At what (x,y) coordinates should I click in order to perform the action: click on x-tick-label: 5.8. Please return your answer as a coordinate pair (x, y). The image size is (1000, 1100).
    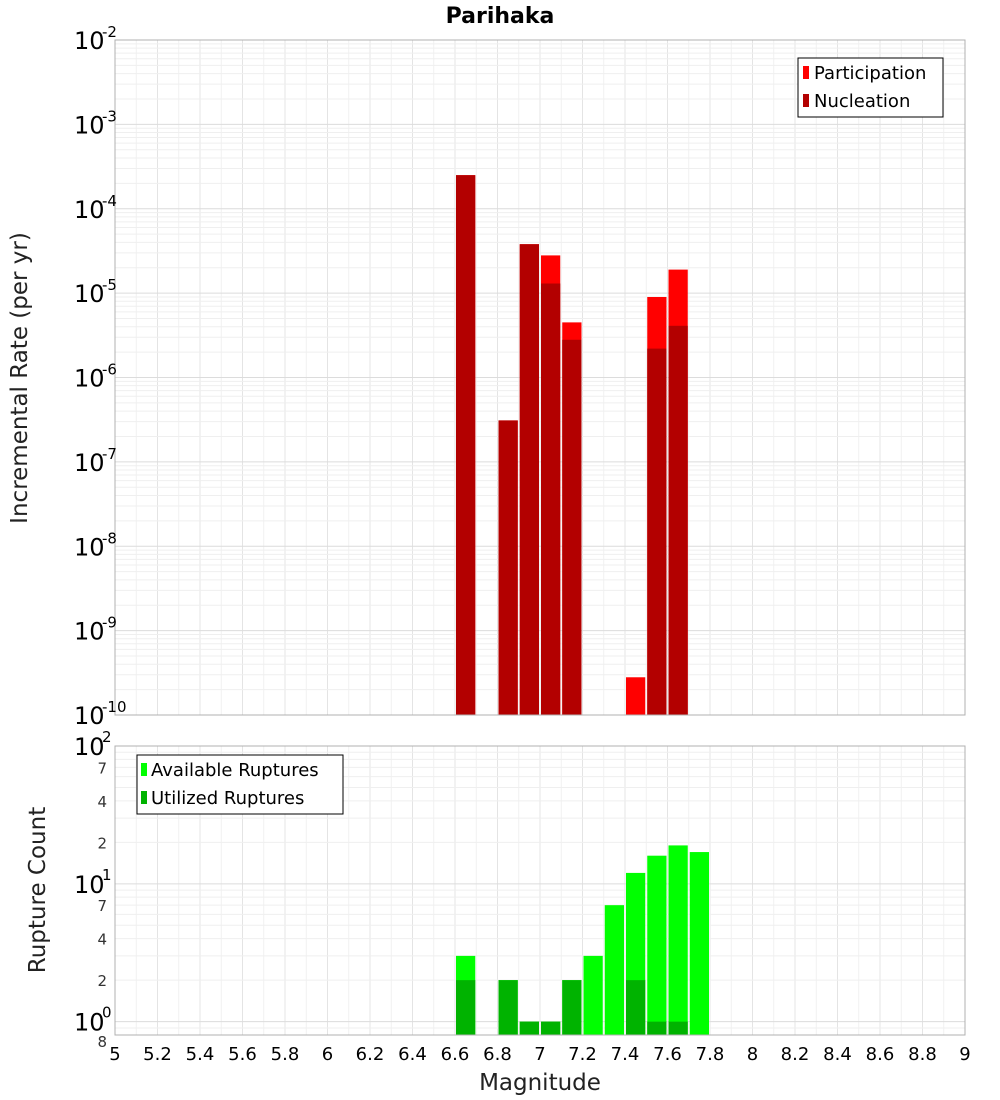
    Looking at the image, I should click on (285, 1054).